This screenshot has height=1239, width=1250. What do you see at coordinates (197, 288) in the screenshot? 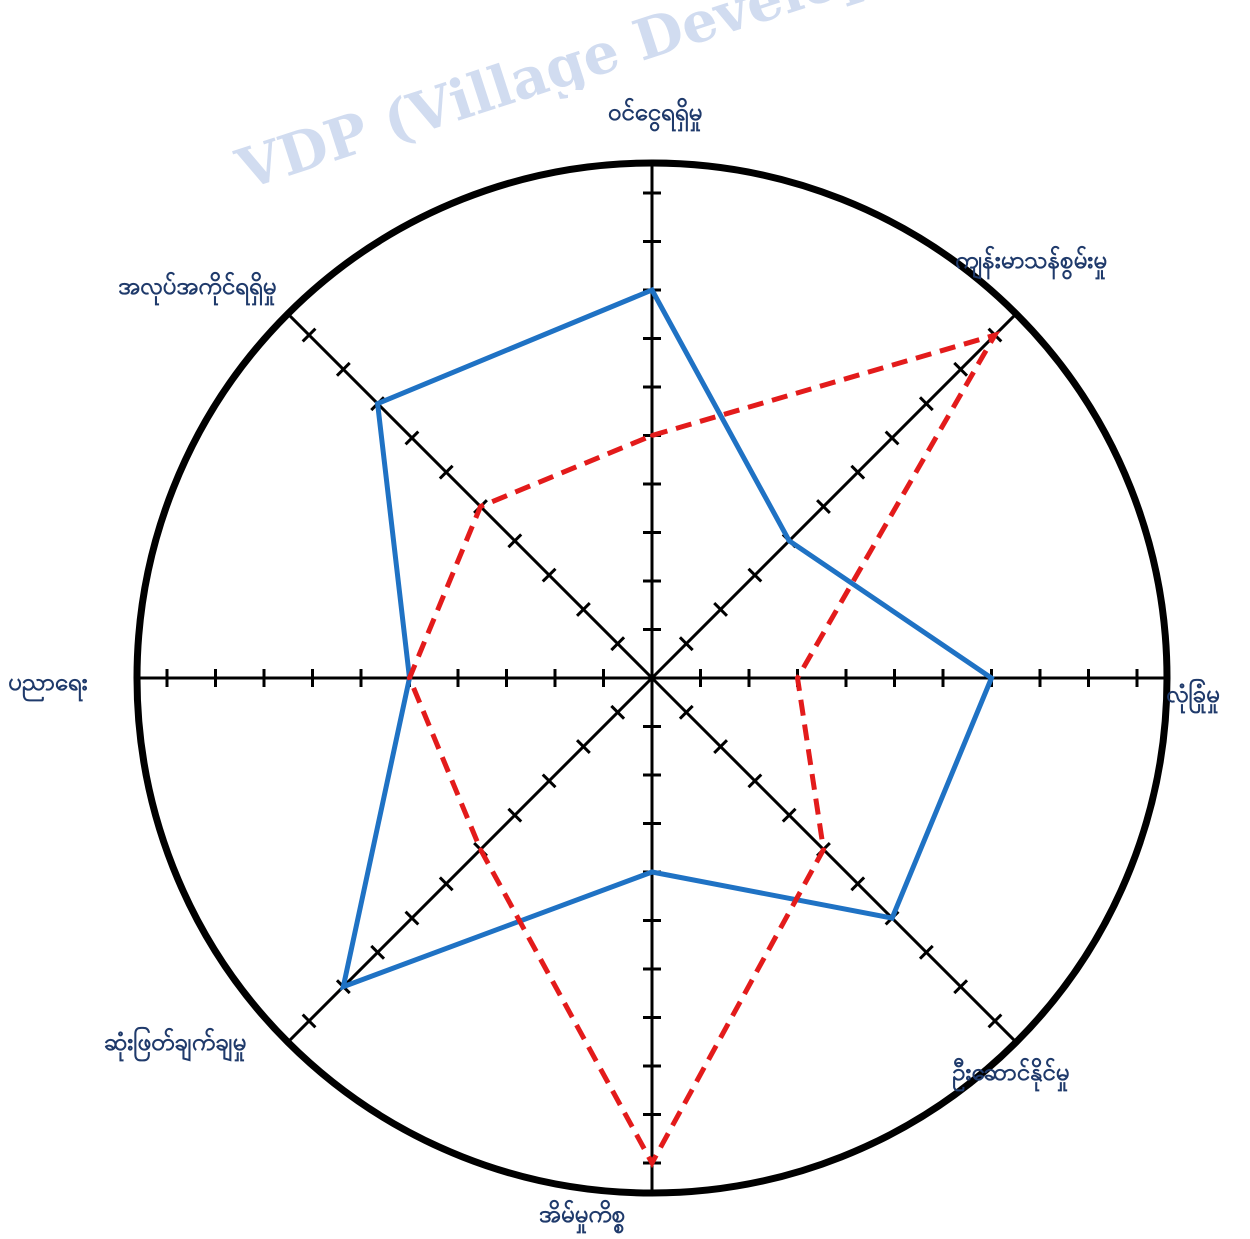
I see `axis-label-7: အလုပ်အကိုင်ရရှိမှု` at bounding box center [197, 288].